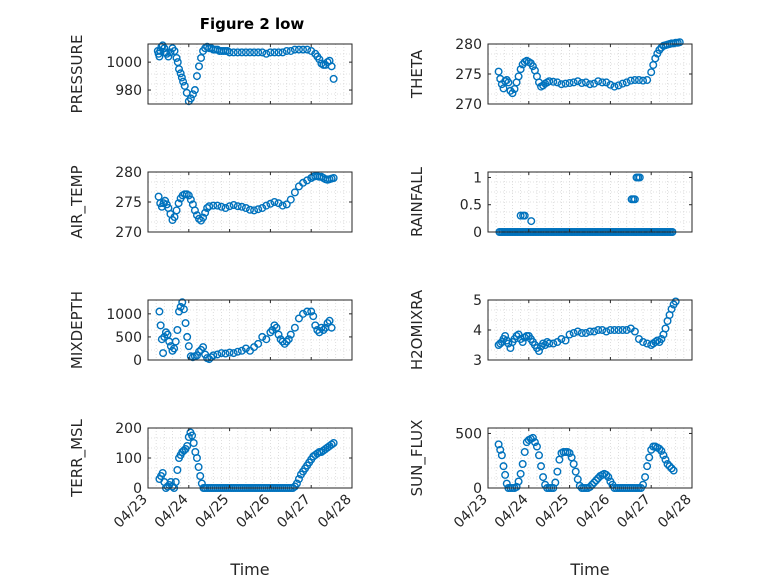 The height and width of the screenshot is (583, 778). I want to click on subplot-6: 3 4 5 H2OMIXRA, so click(550, 329).